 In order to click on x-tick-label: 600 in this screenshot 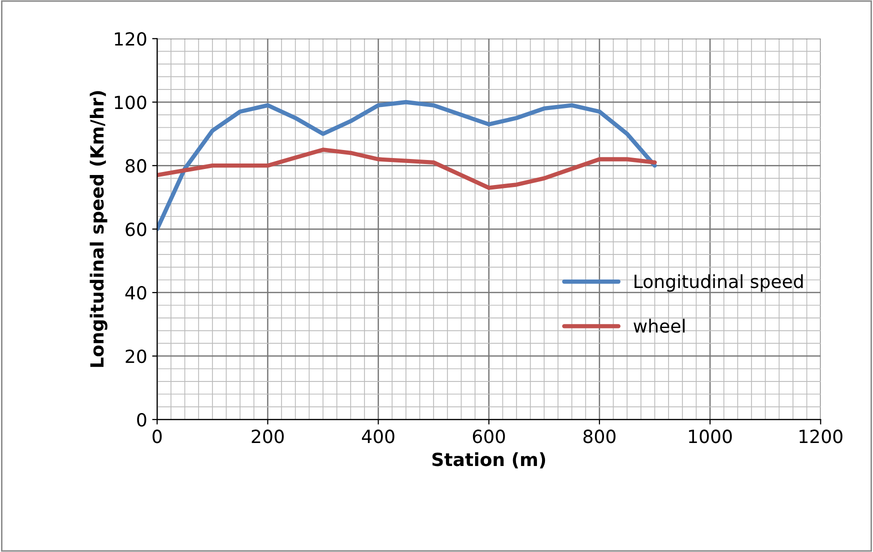, I will do `click(488, 437)`.